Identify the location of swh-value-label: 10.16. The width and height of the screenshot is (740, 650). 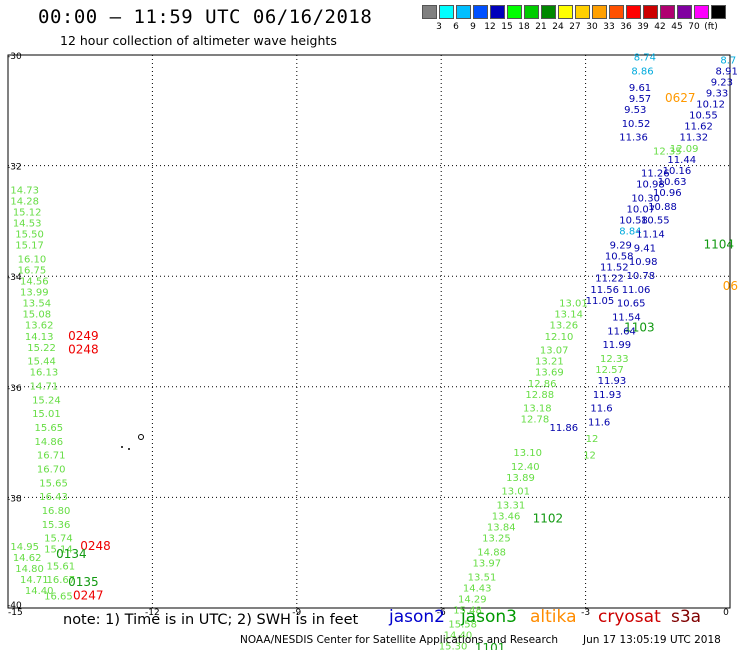
(677, 171).